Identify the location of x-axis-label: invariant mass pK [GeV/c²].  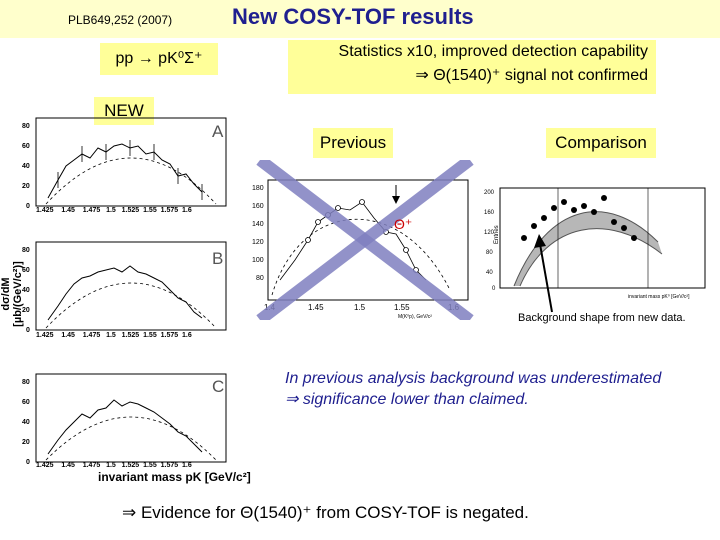
(174, 477).